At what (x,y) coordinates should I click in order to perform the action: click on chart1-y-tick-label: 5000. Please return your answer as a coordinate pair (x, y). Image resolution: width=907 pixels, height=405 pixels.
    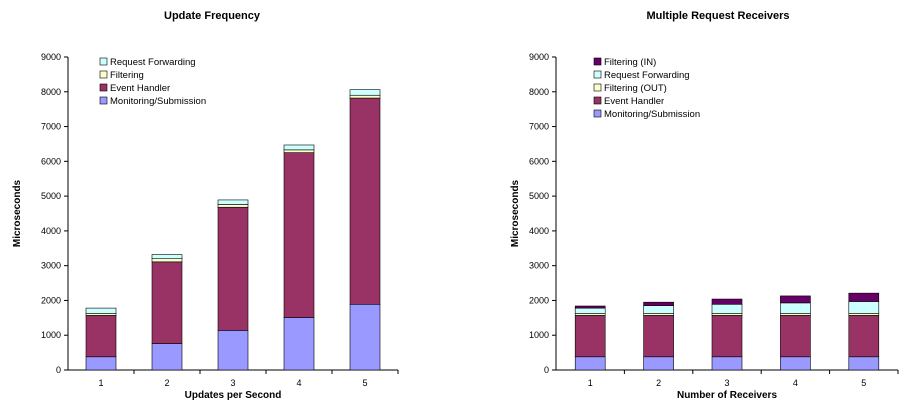
    Looking at the image, I should click on (51, 196).